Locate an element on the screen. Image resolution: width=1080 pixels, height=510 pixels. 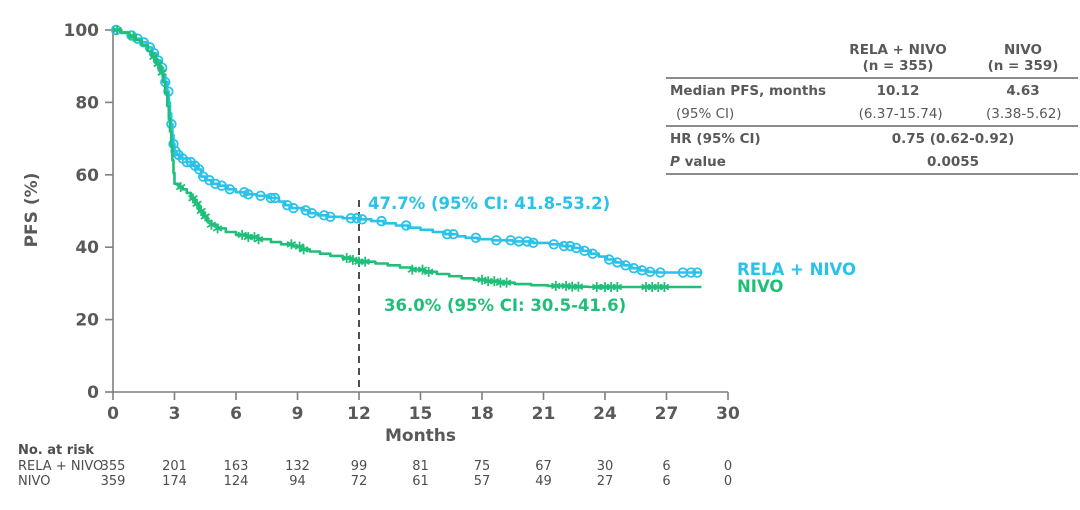
x-tick-label: 21 is located at coordinates (544, 414).